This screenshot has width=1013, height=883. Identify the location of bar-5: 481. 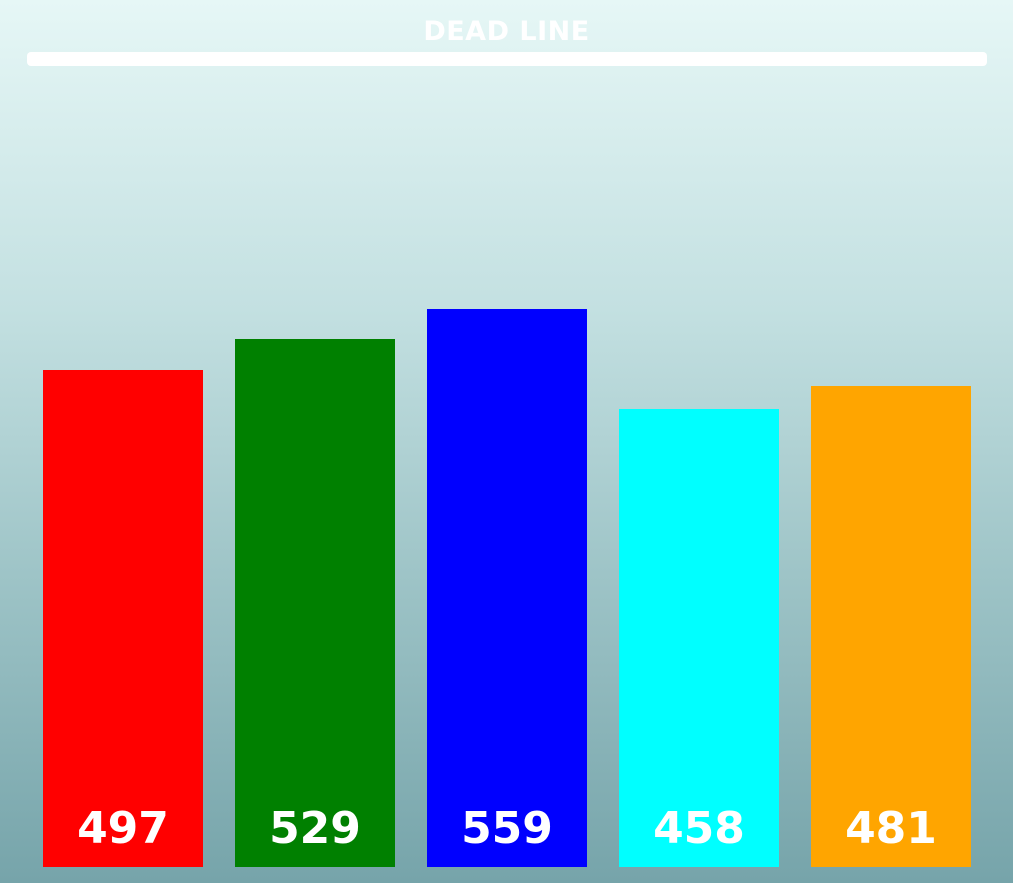
(891, 626).